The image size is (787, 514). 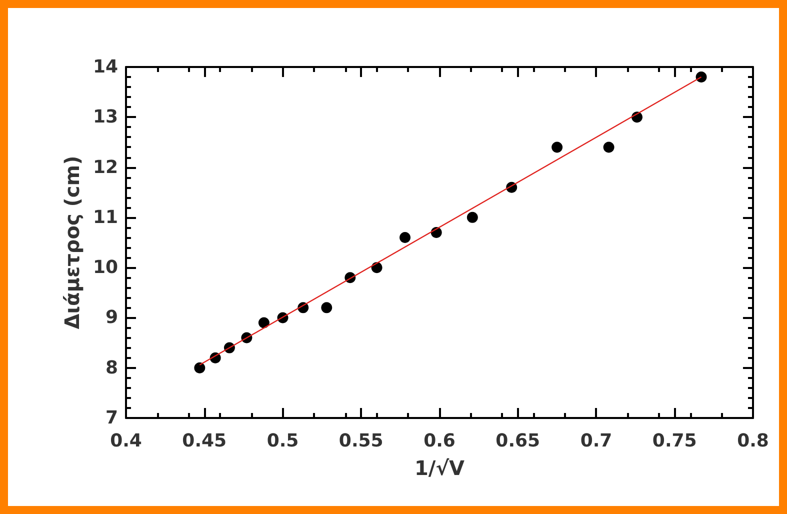 I want to click on y-tick-label: 7, so click(x=111, y=418).